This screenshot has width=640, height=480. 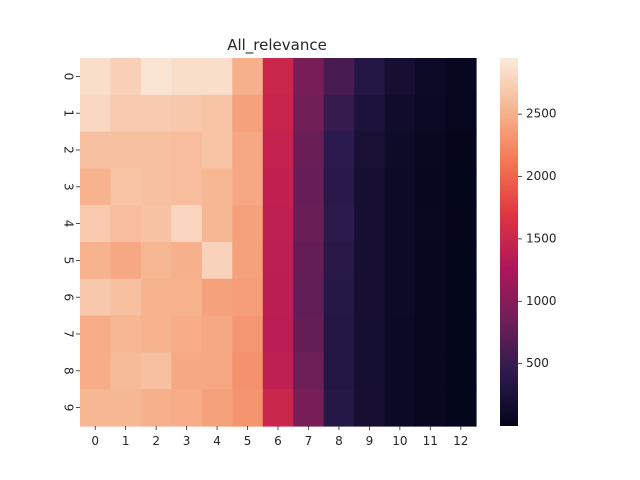 I want to click on heatmap-cell-r4-c4, so click(x=217, y=224).